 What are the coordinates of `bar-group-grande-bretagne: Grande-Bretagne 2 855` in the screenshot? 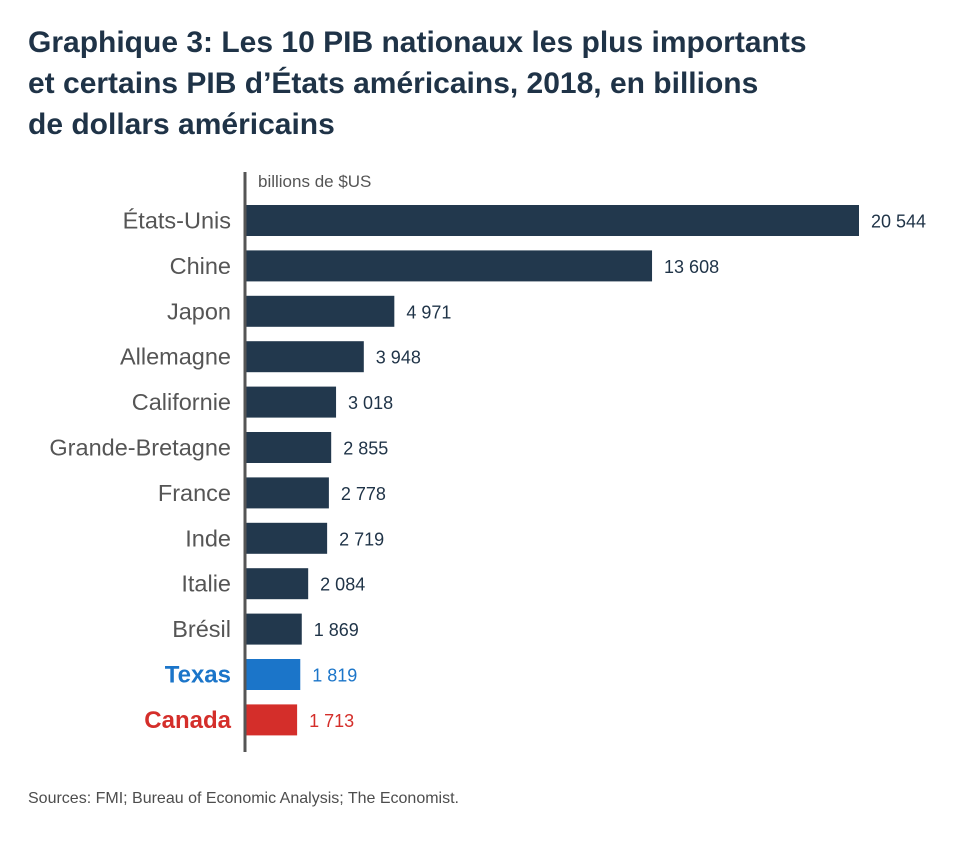 It's located at (218, 447).